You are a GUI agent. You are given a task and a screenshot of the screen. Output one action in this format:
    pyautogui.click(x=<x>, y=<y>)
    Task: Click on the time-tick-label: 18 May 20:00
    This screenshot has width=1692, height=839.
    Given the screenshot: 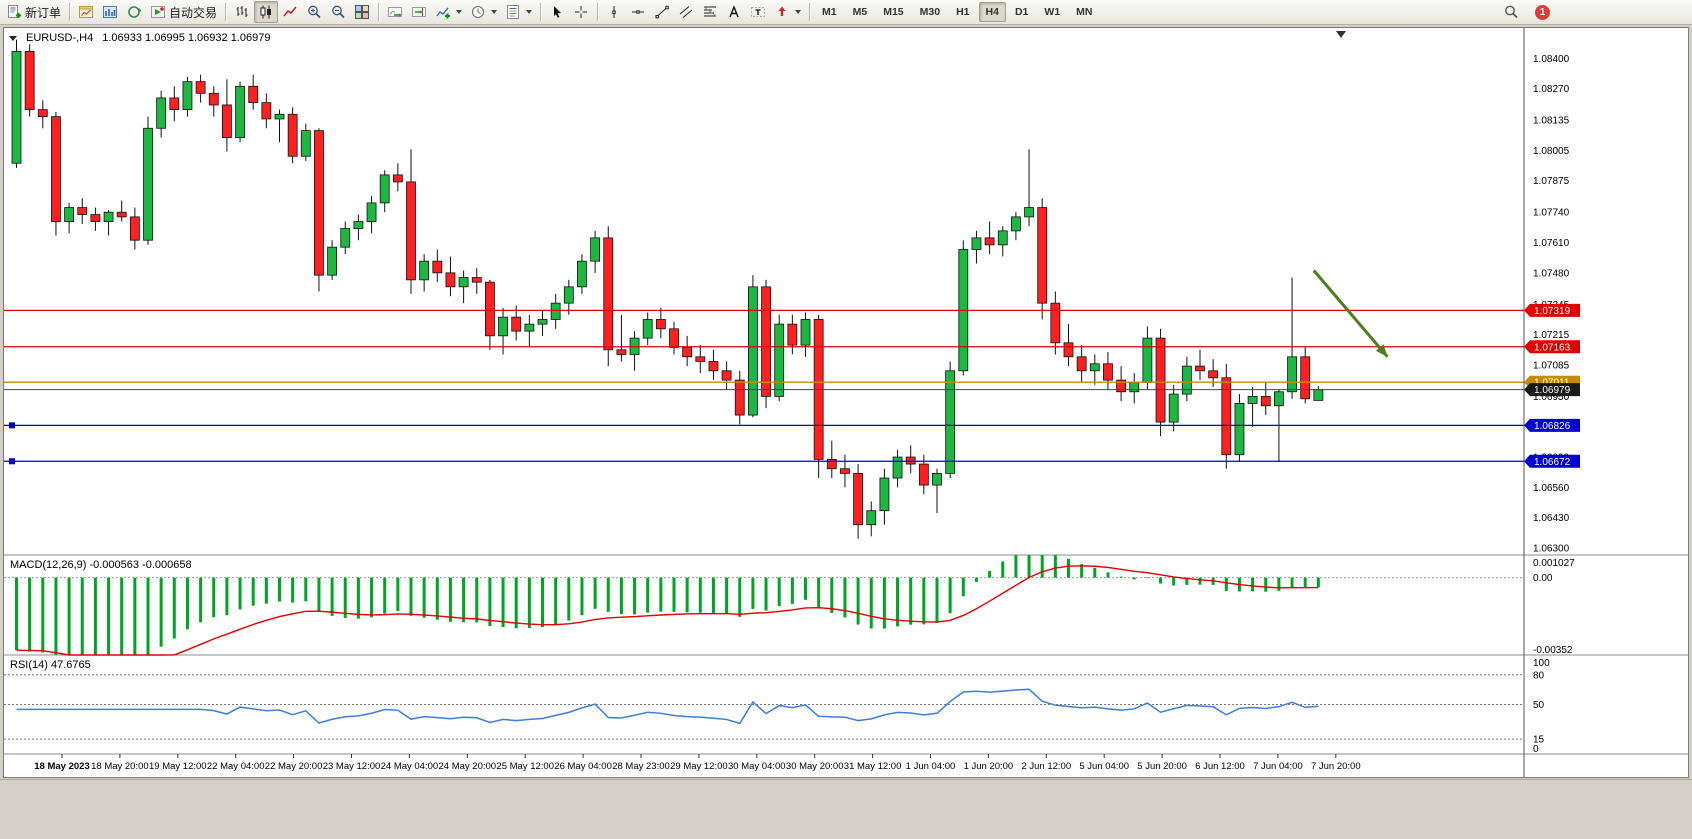 What is the action you would take?
    pyautogui.click(x=120, y=766)
    